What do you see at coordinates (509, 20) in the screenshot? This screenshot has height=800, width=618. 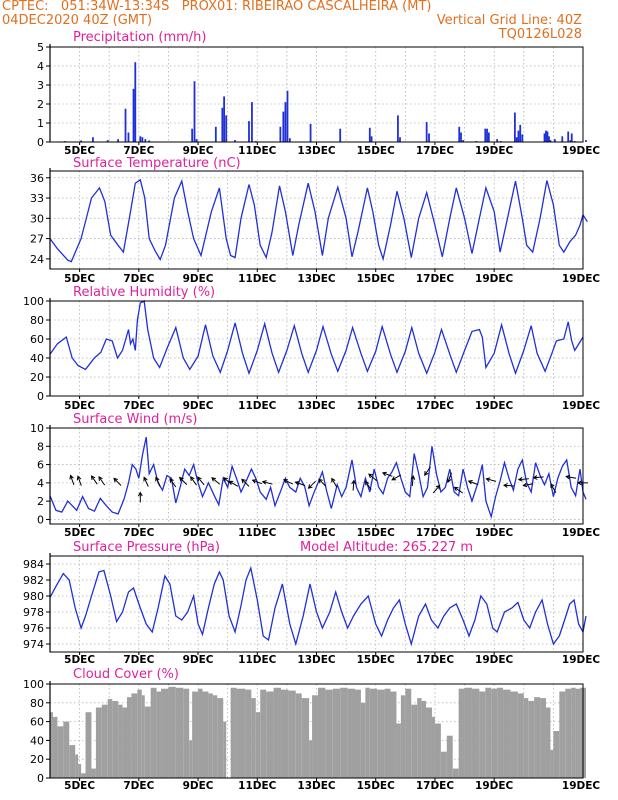 I see `header-grid-note: Vertical Grid Line: 40Z` at bounding box center [509, 20].